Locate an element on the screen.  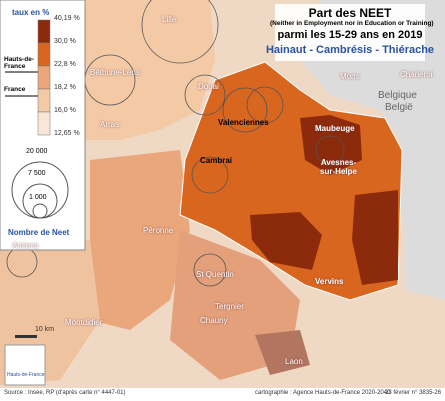
reference: 23 février n° 3835-26 is located at coordinates (413, 393).